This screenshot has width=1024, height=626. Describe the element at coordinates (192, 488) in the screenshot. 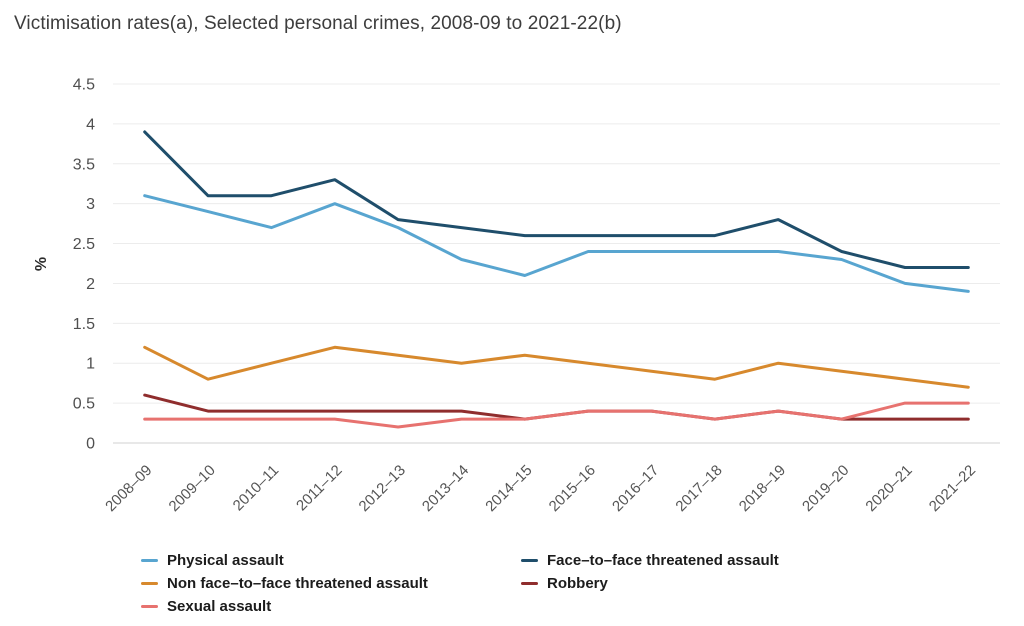

I see `x-axis-tick-label: 2009–10` at that location.